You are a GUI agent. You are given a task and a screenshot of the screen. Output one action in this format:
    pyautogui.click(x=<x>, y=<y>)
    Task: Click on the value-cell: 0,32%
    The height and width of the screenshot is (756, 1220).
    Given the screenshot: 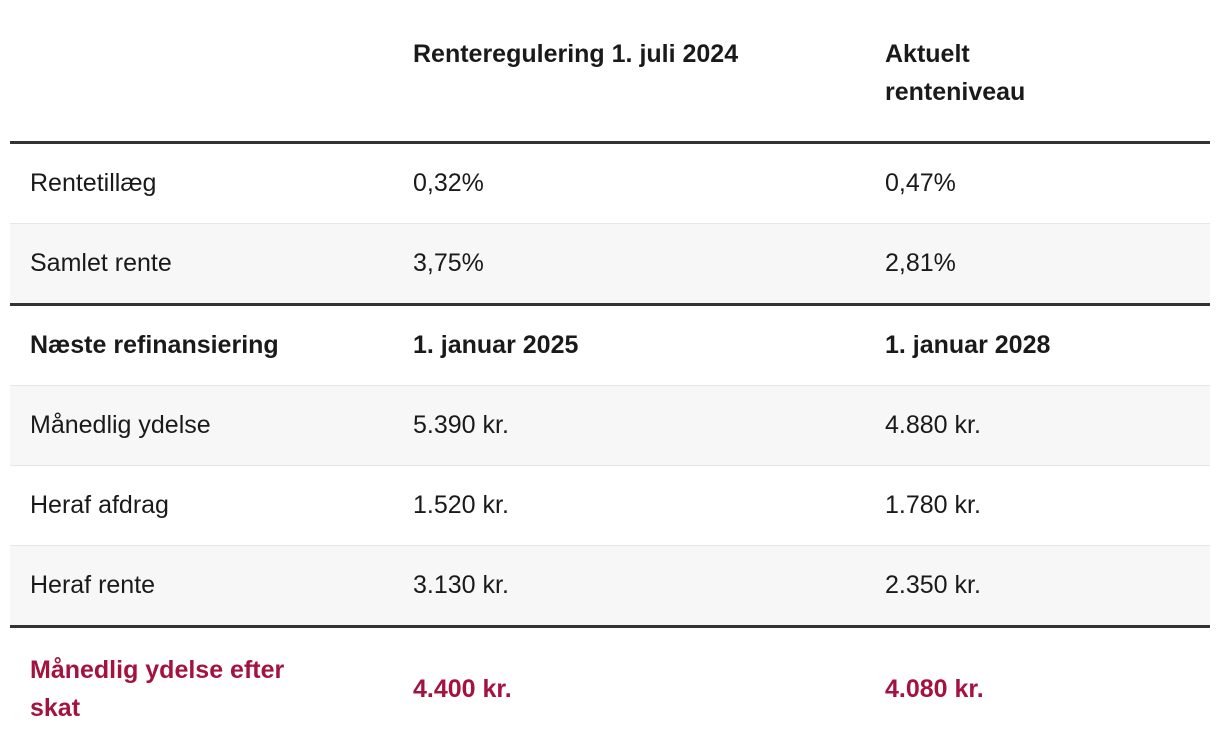 What is the action you would take?
    pyautogui.click(x=448, y=182)
    